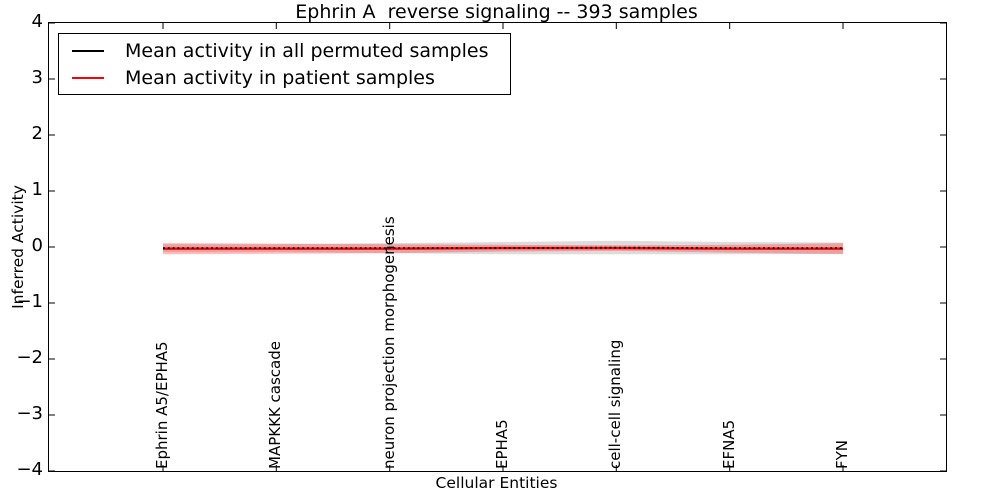 The width and height of the screenshot is (1000, 500). I want to click on legend-label-patient: Mean activity in patient samples, so click(280, 77).